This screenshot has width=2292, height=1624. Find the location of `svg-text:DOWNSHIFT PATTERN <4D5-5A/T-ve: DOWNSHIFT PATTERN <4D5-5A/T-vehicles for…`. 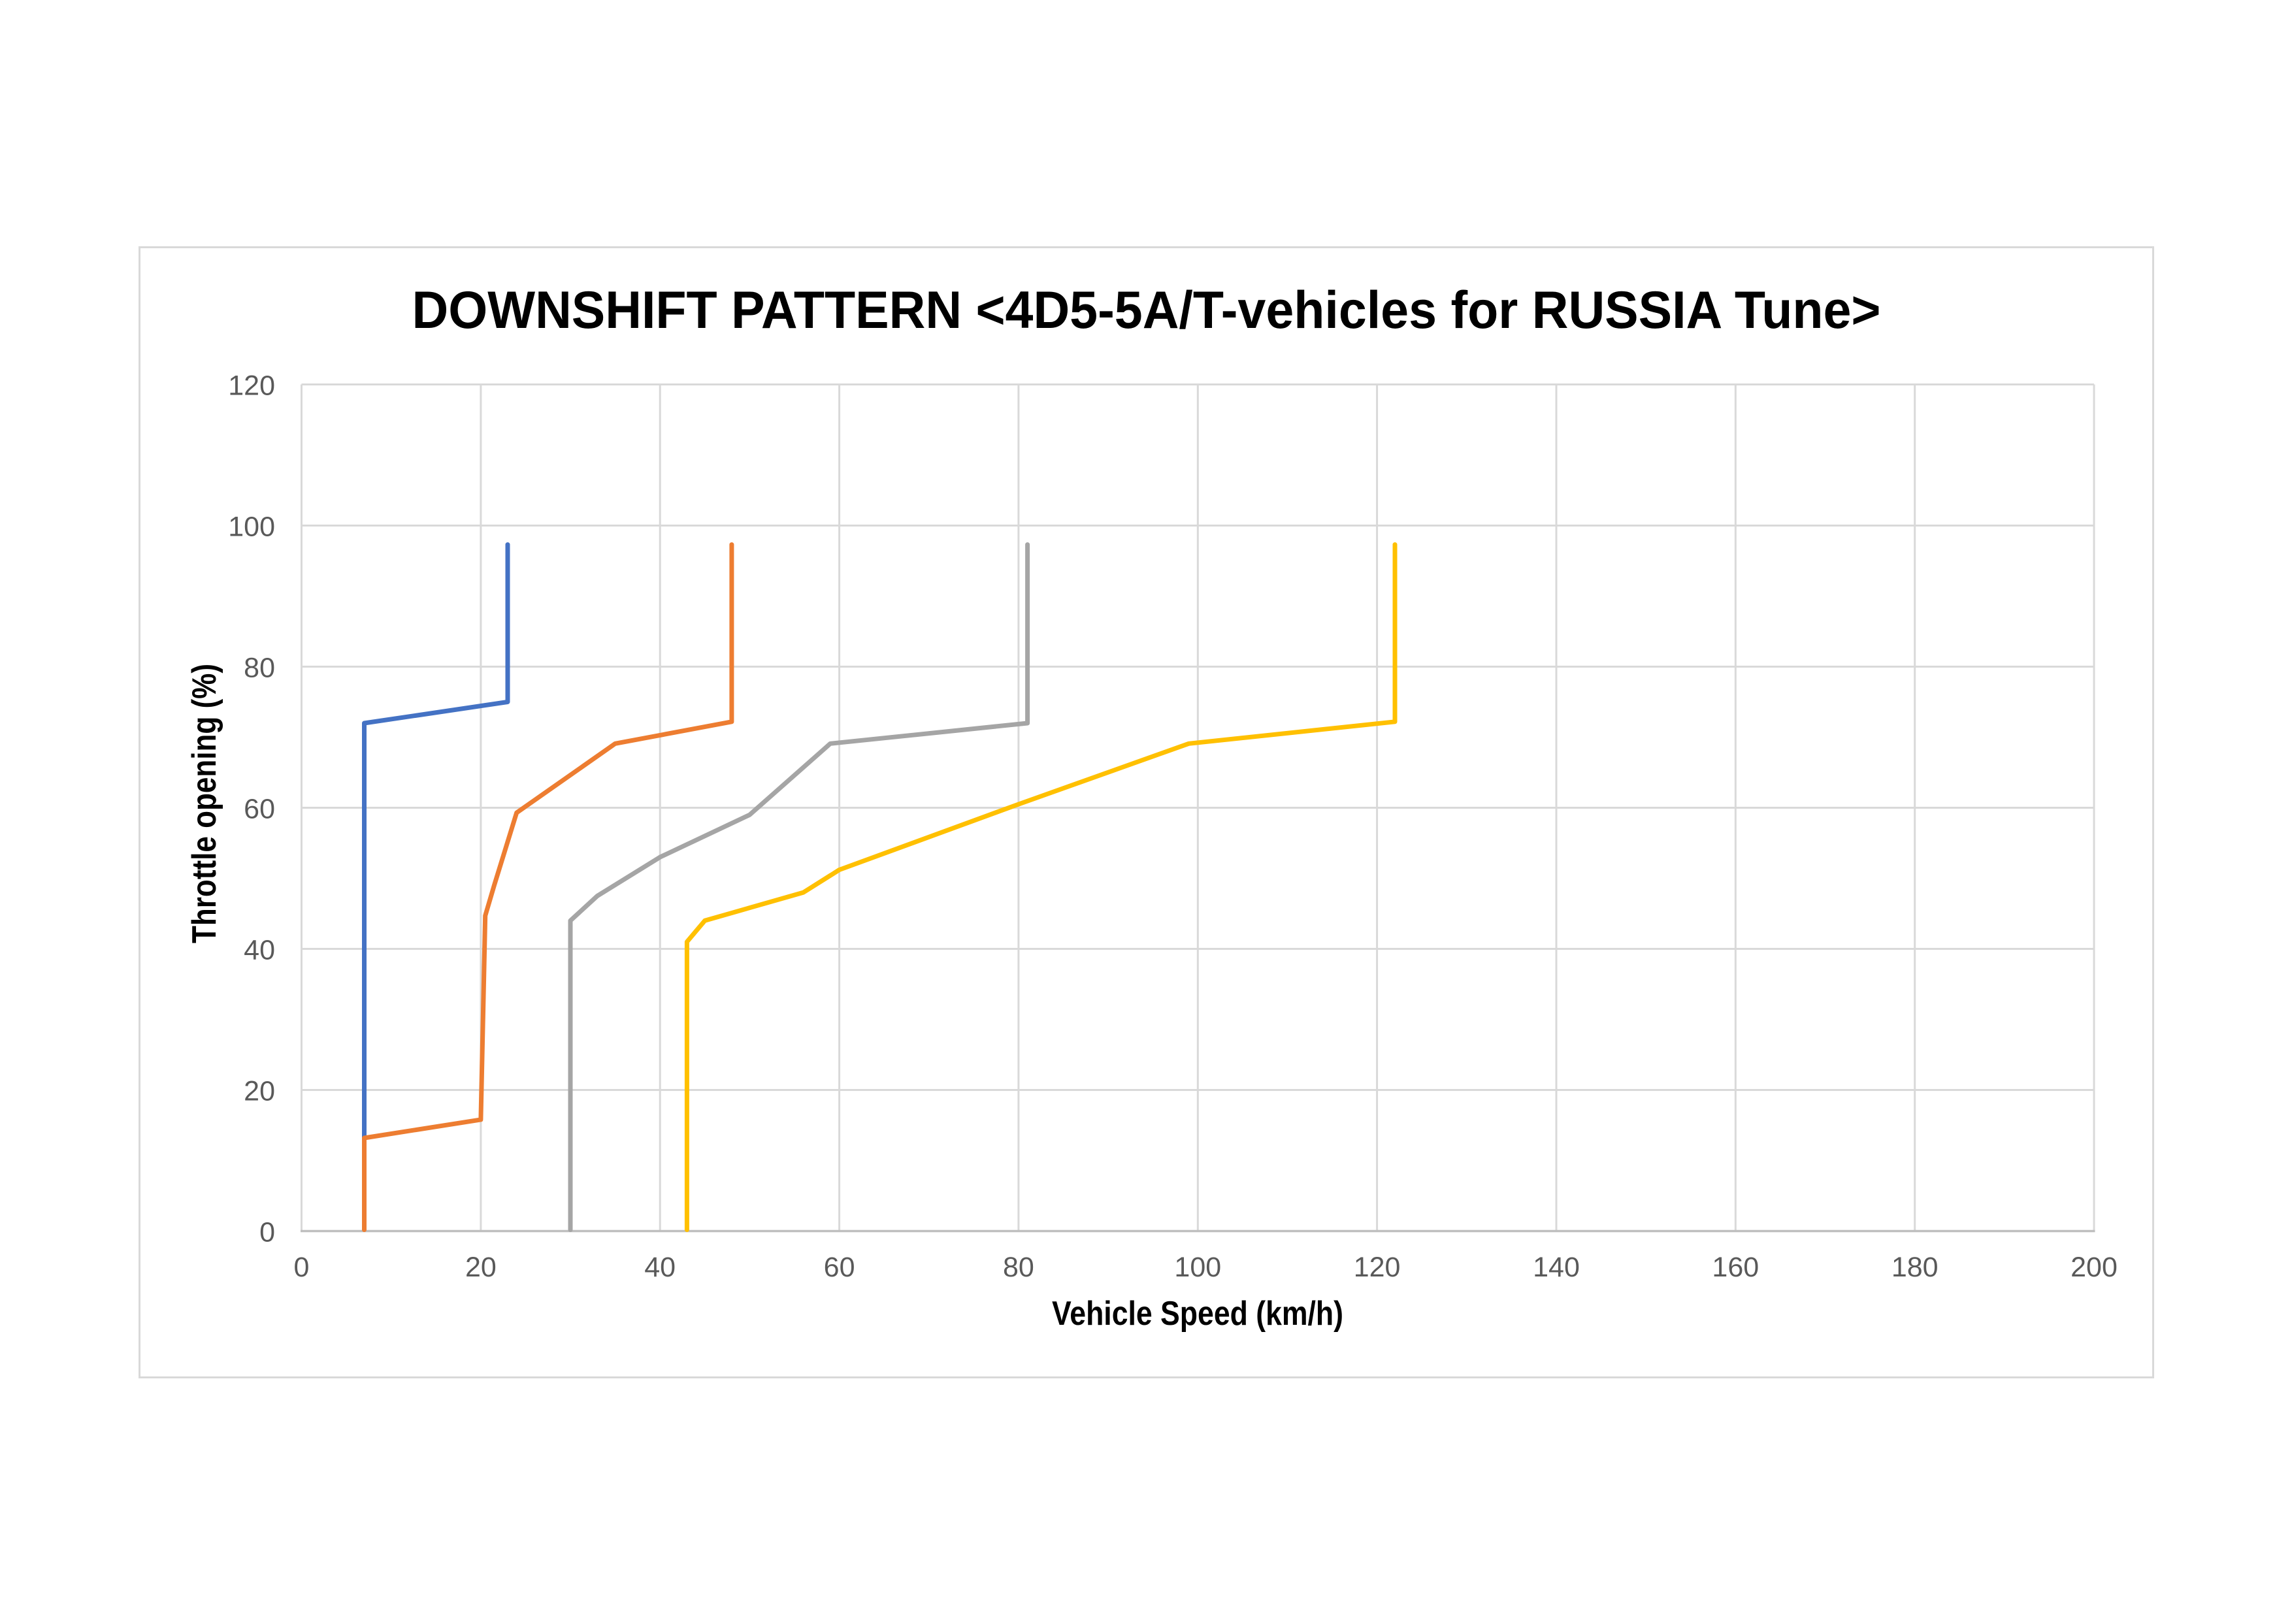

svg-text:DOWNSHIFT PATTERN <4D5-5A/T-ve: DOWNSHIFT PATTERN <4D5-5A/T-vehicles for… is located at coordinates (1146, 310).